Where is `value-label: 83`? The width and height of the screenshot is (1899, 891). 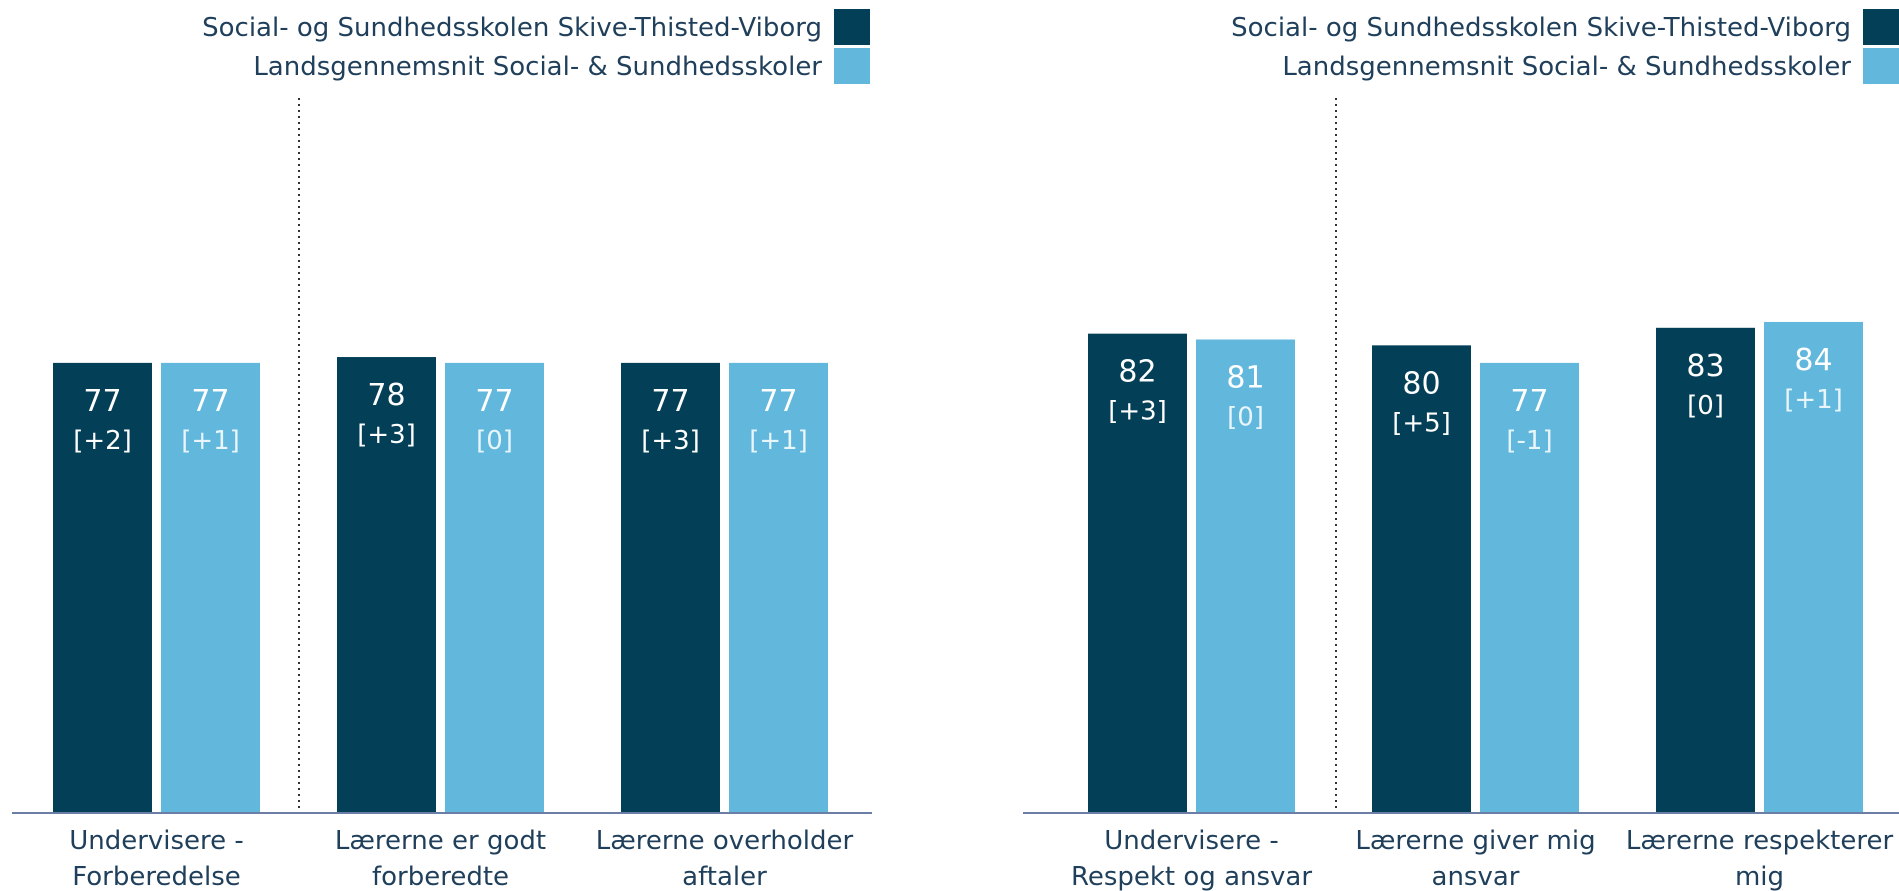 value-label: 83 is located at coordinates (1705, 366).